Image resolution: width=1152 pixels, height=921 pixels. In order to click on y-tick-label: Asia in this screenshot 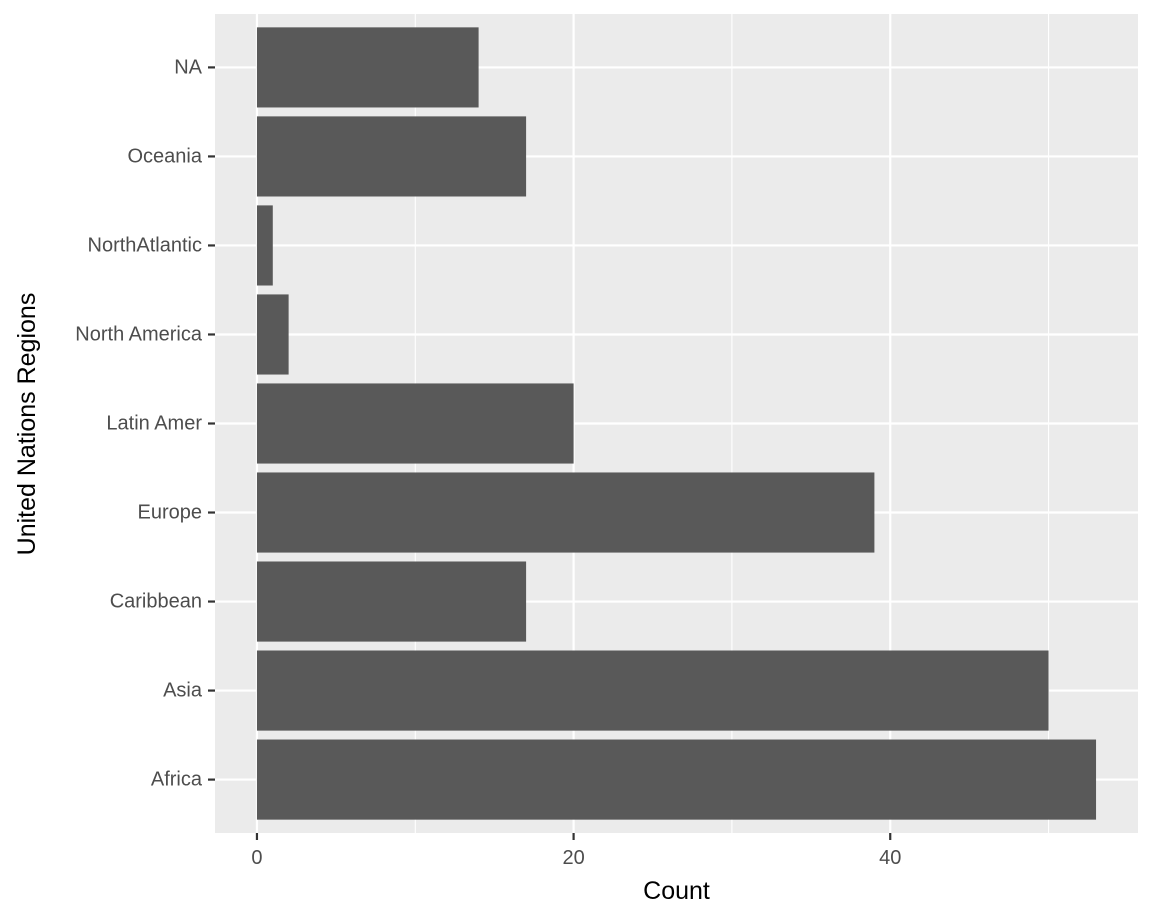, I will do `click(183, 691)`.